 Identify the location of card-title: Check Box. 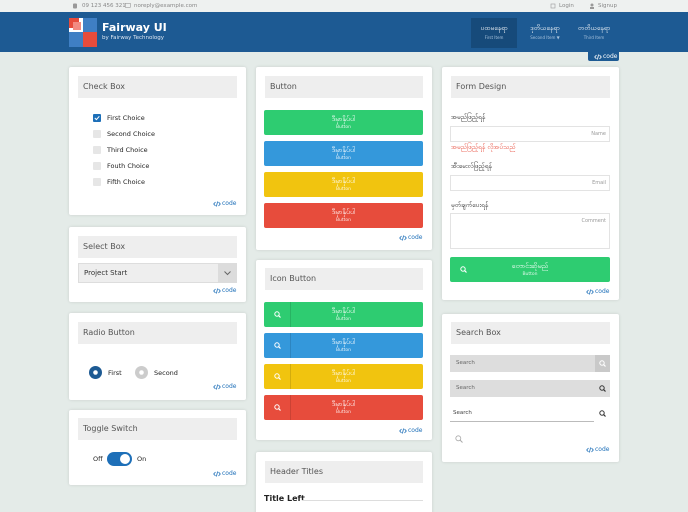
(157, 87).